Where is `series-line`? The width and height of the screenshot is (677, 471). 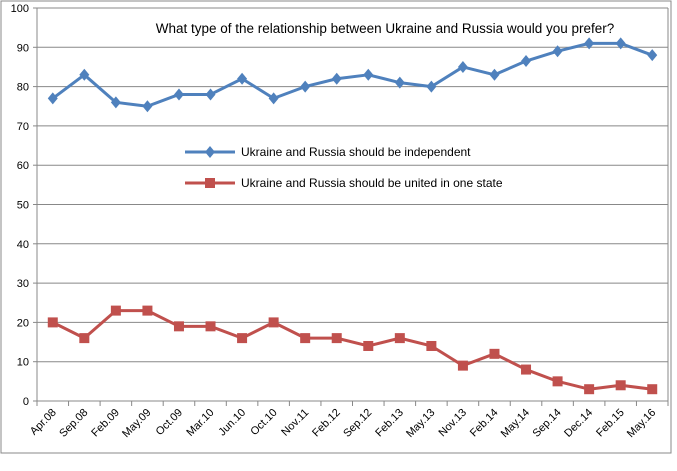 series-line is located at coordinates (352, 74).